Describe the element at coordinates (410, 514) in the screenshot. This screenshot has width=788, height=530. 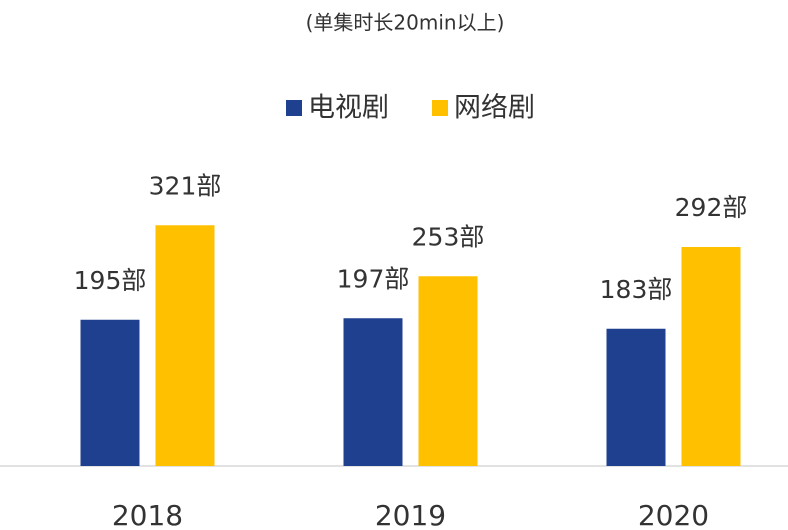
I see `x-tick-label: 2019` at that location.